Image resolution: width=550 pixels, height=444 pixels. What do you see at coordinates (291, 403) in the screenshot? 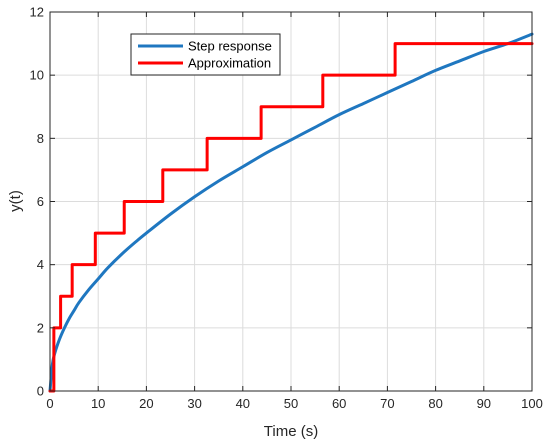
I see `x-tick-label: 50` at bounding box center [291, 403].